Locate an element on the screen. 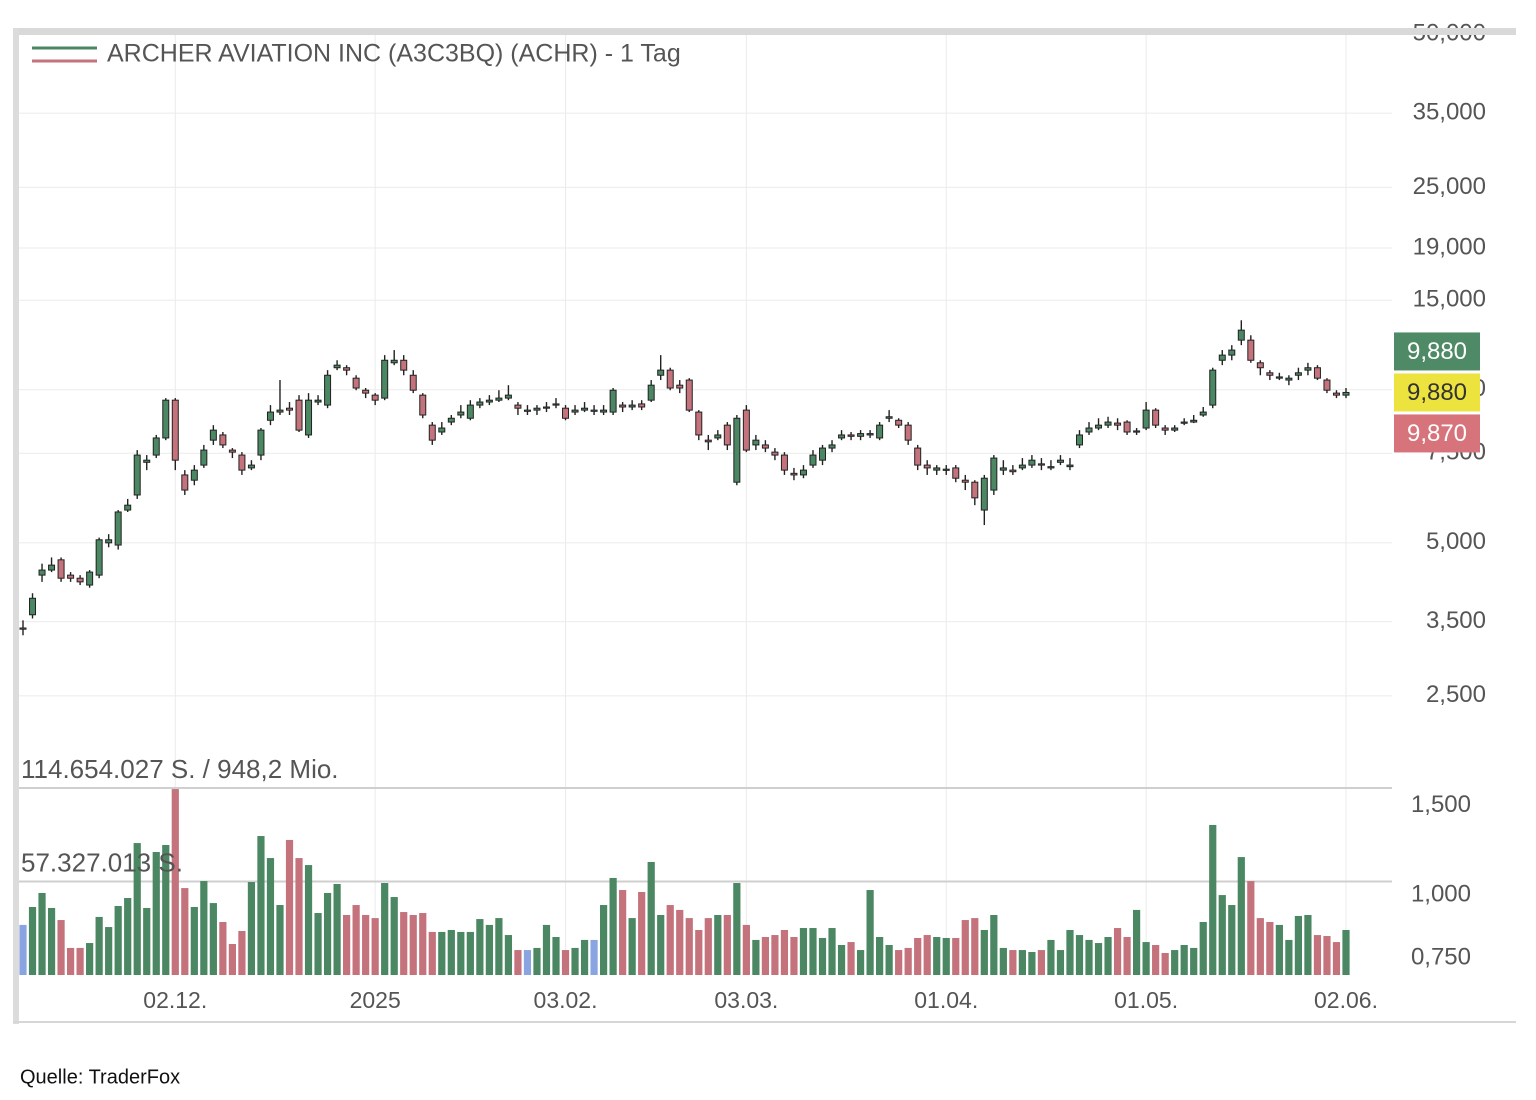 The width and height of the screenshot is (1536, 1100). frame-top is located at coordinates (764, 31).